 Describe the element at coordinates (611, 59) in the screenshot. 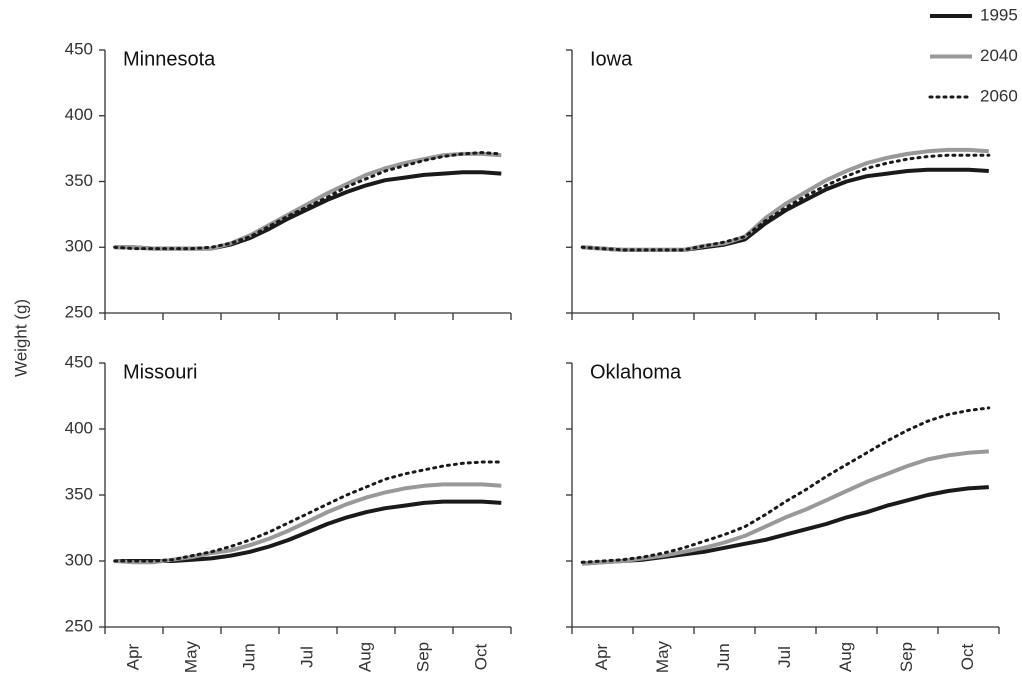

I see `panel-title: Iowa` at that location.